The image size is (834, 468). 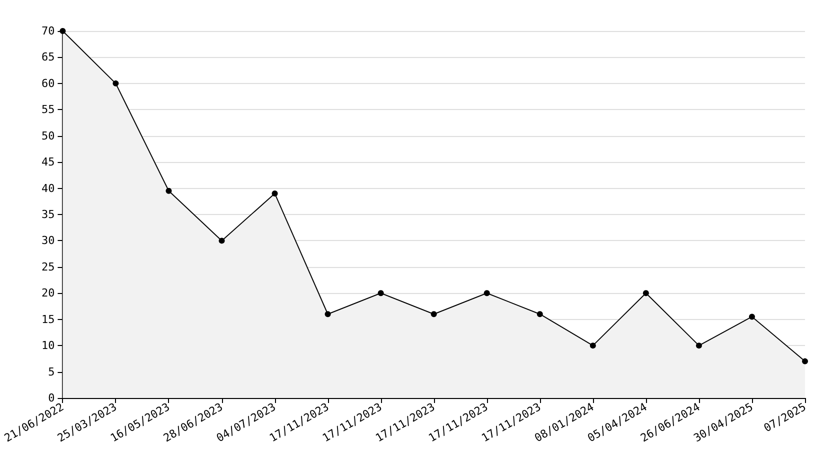 I want to click on y-tick-label: 25, so click(x=48, y=267).